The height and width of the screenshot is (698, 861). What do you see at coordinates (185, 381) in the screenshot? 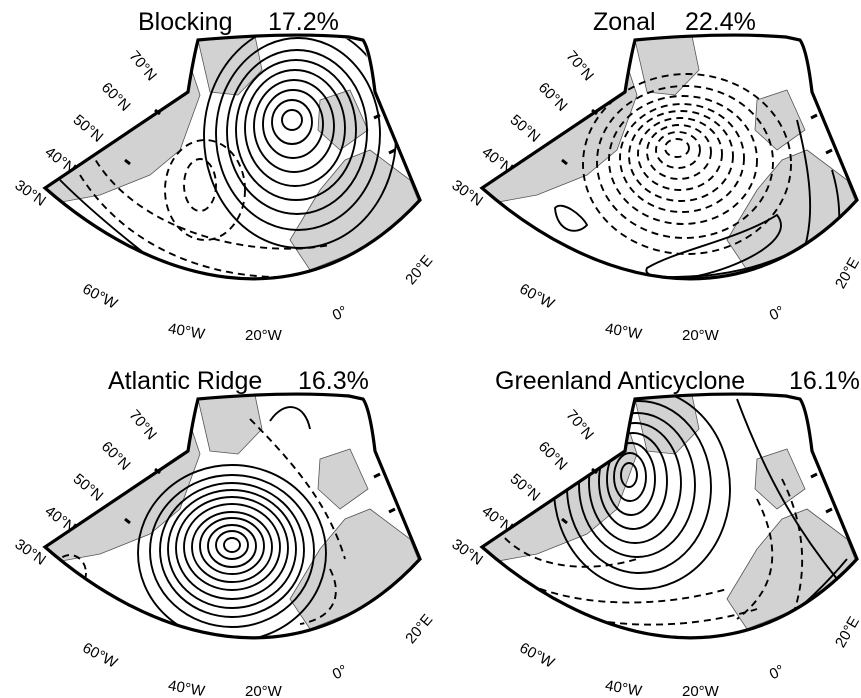
I see `panel-title: Atlantic Ridge` at bounding box center [185, 381].